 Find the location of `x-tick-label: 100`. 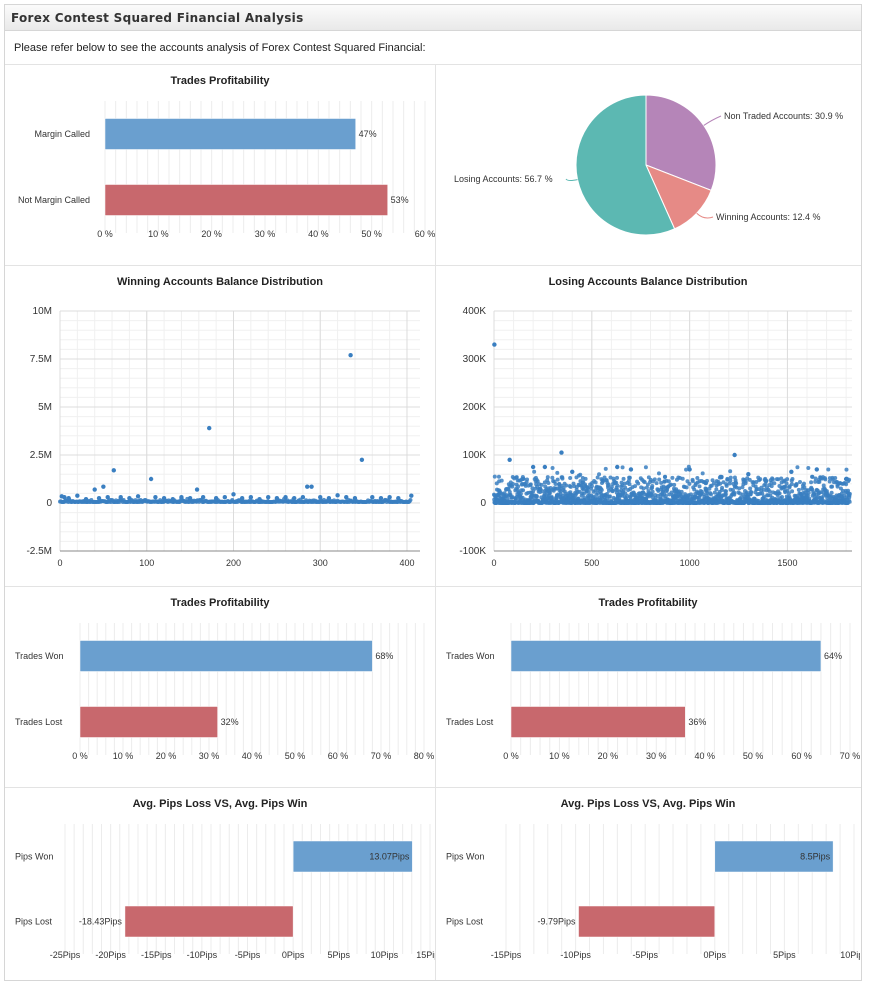

x-tick-label: 100 is located at coordinates (146, 563).